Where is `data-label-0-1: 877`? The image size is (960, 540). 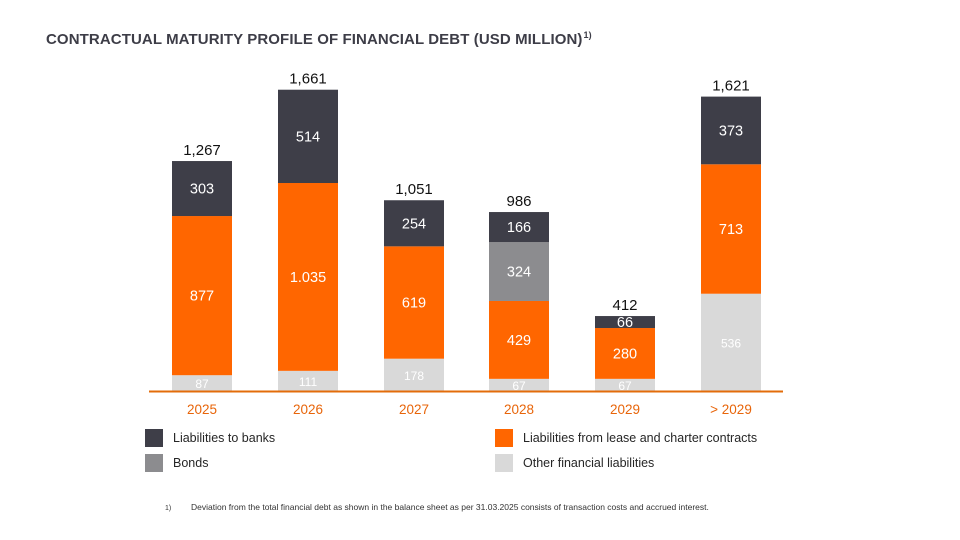
data-label-0-1: 877 is located at coordinates (202, 297).